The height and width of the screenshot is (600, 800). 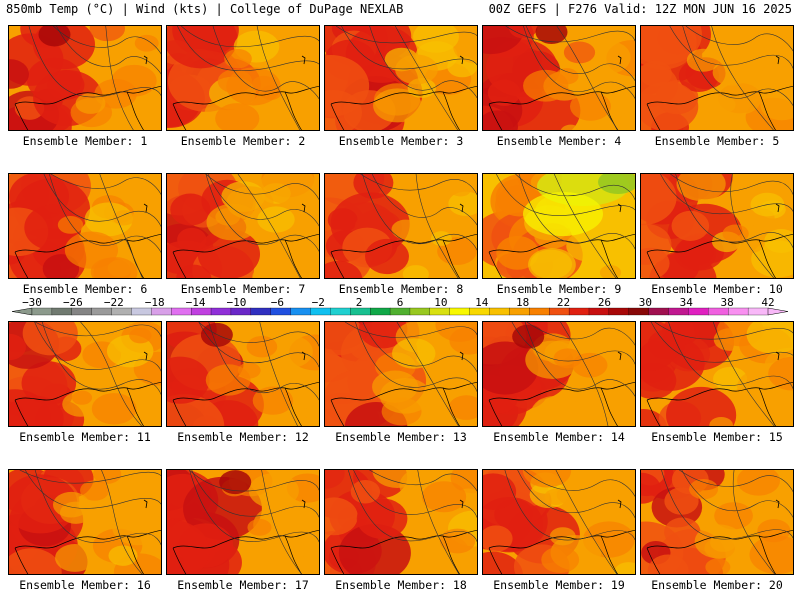 What do you see at coordinates (717, 437) in the screenshot?
I see `member-label: Ensemble Member: 15` at bounding box center [717, 437].